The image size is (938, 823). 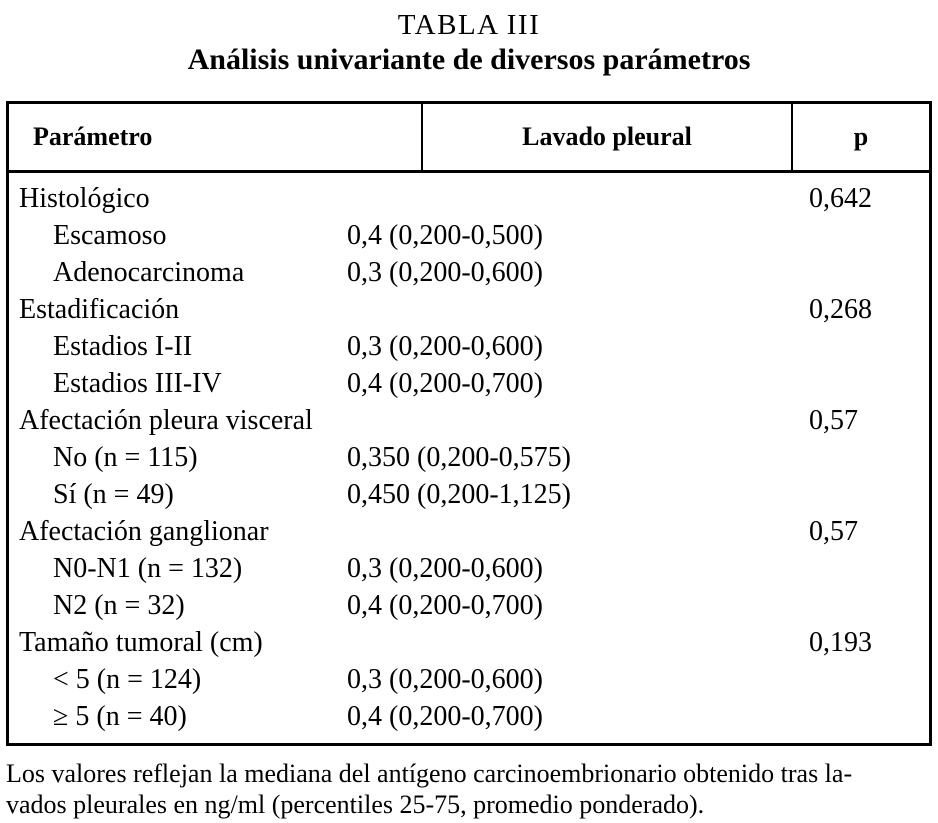 What do you see at coordinates (127, 679) in the screenshot?
I see `row-label: < 5 (n = 124)` at bounding box center [127, 679].